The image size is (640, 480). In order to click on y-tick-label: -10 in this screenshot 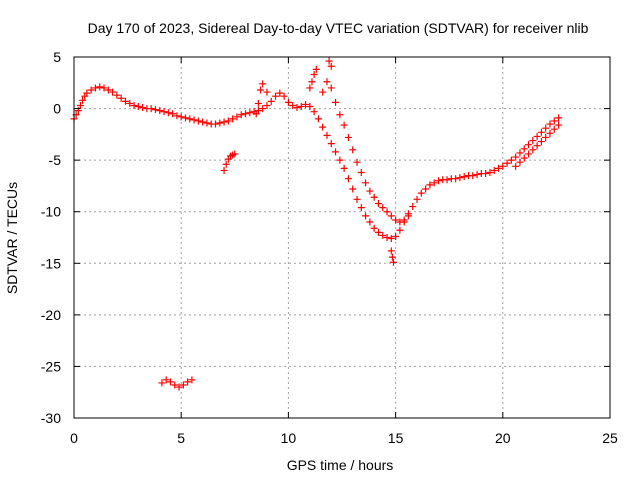, I will do `click(51, 212)`.